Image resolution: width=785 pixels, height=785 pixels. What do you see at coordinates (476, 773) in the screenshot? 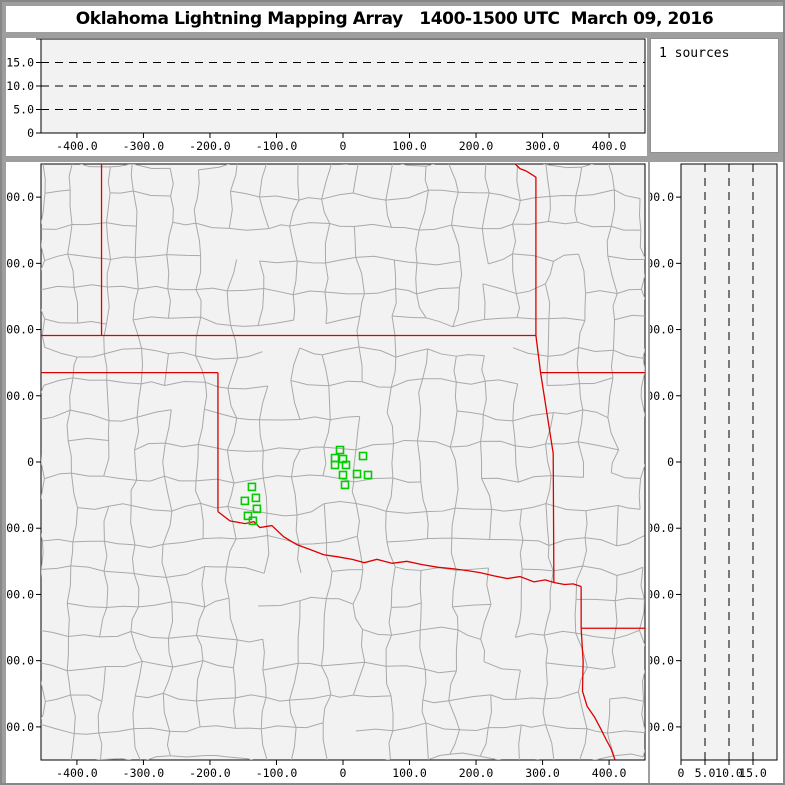
I see `x-tick-label: 200.0` at bounding box center [476, 773].